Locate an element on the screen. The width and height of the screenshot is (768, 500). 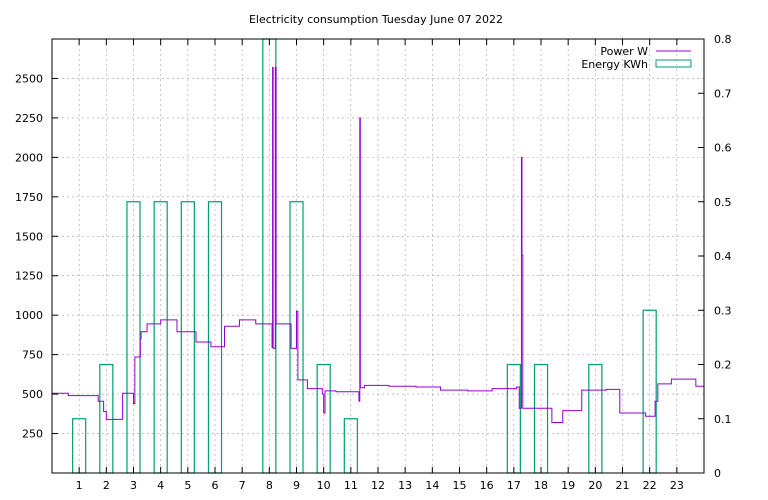
y-right-tick-label: 0 is located at coordinates (717, 473).